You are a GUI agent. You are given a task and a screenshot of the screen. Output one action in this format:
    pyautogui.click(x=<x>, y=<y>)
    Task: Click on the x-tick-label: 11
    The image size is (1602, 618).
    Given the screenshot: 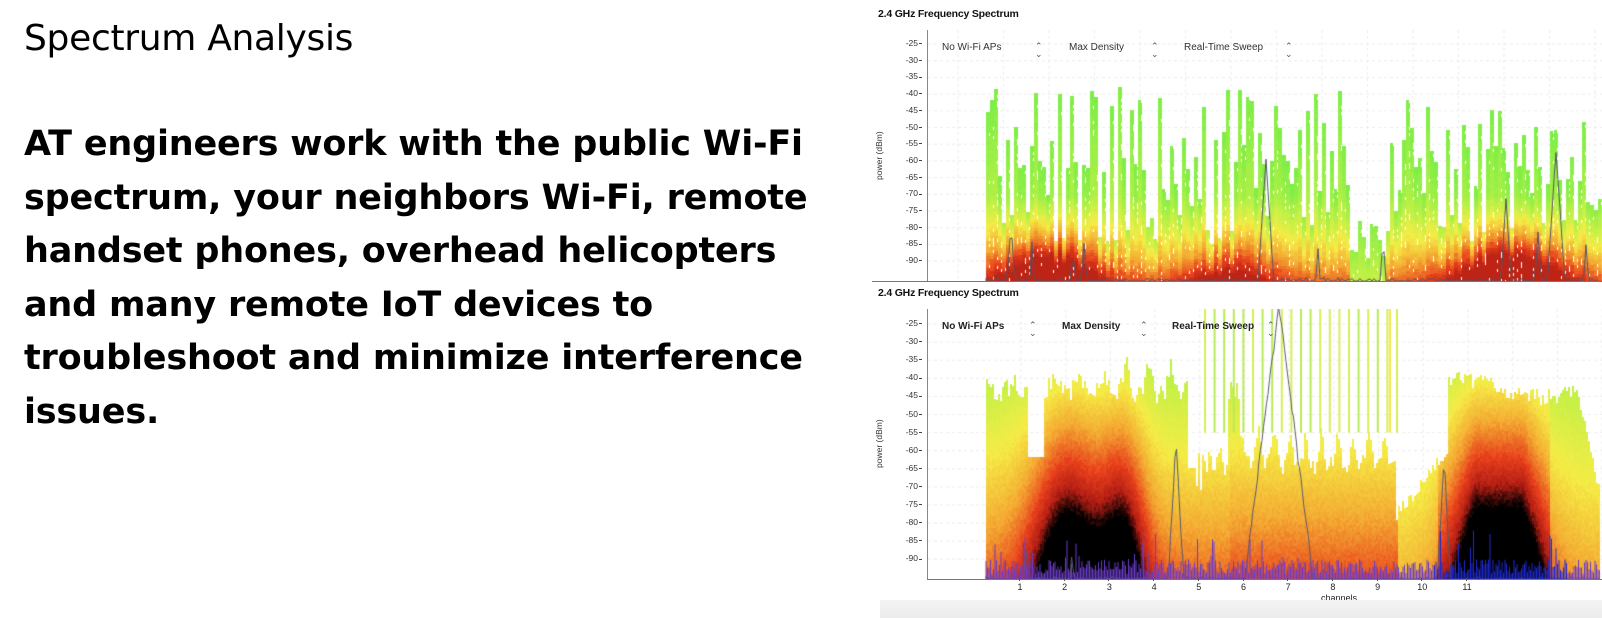 What is the action you would take?
    pyautogui.click(x=1467, y=585)
    